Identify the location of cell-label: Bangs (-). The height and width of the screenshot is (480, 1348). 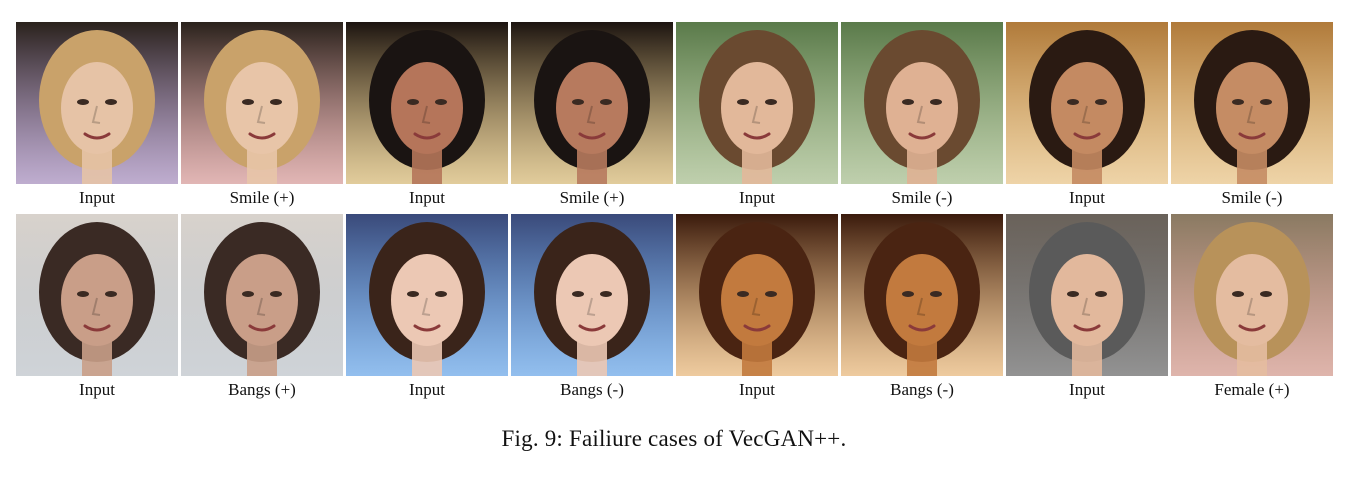
(922, 389).